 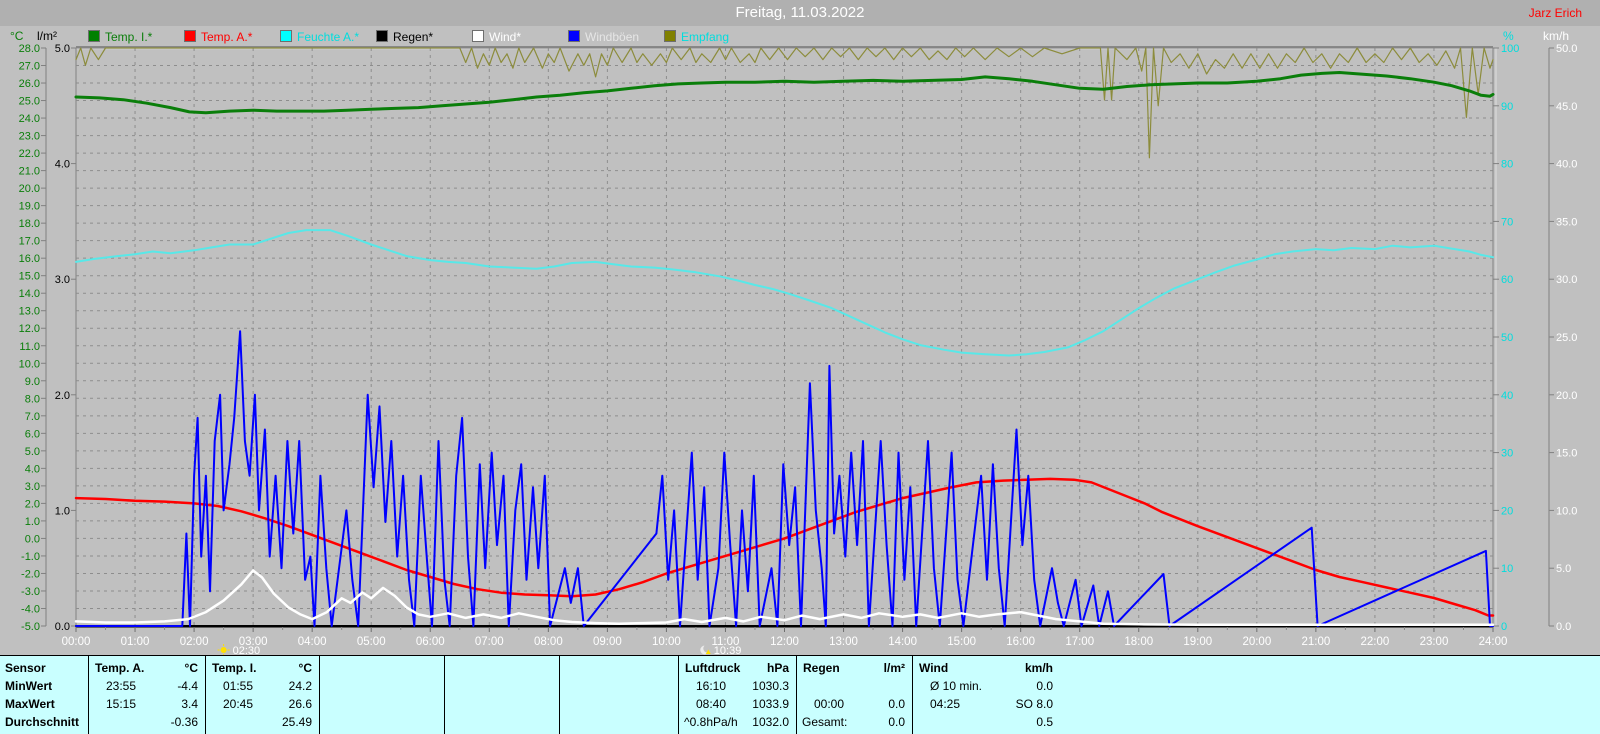 What do you see at coordinates (184, 722) in the screenshot?
I see `stats-value: -0.36` at bounding box center [184, 722].